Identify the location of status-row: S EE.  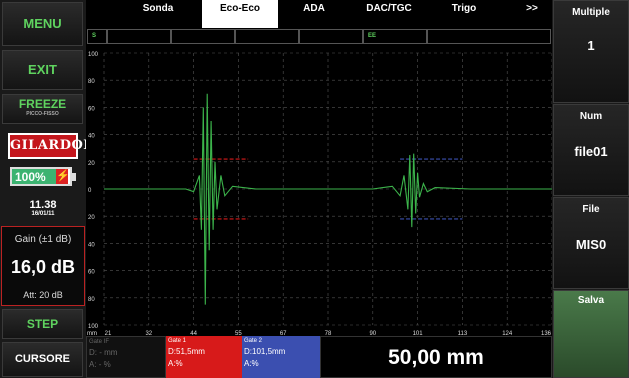
(319, 36).